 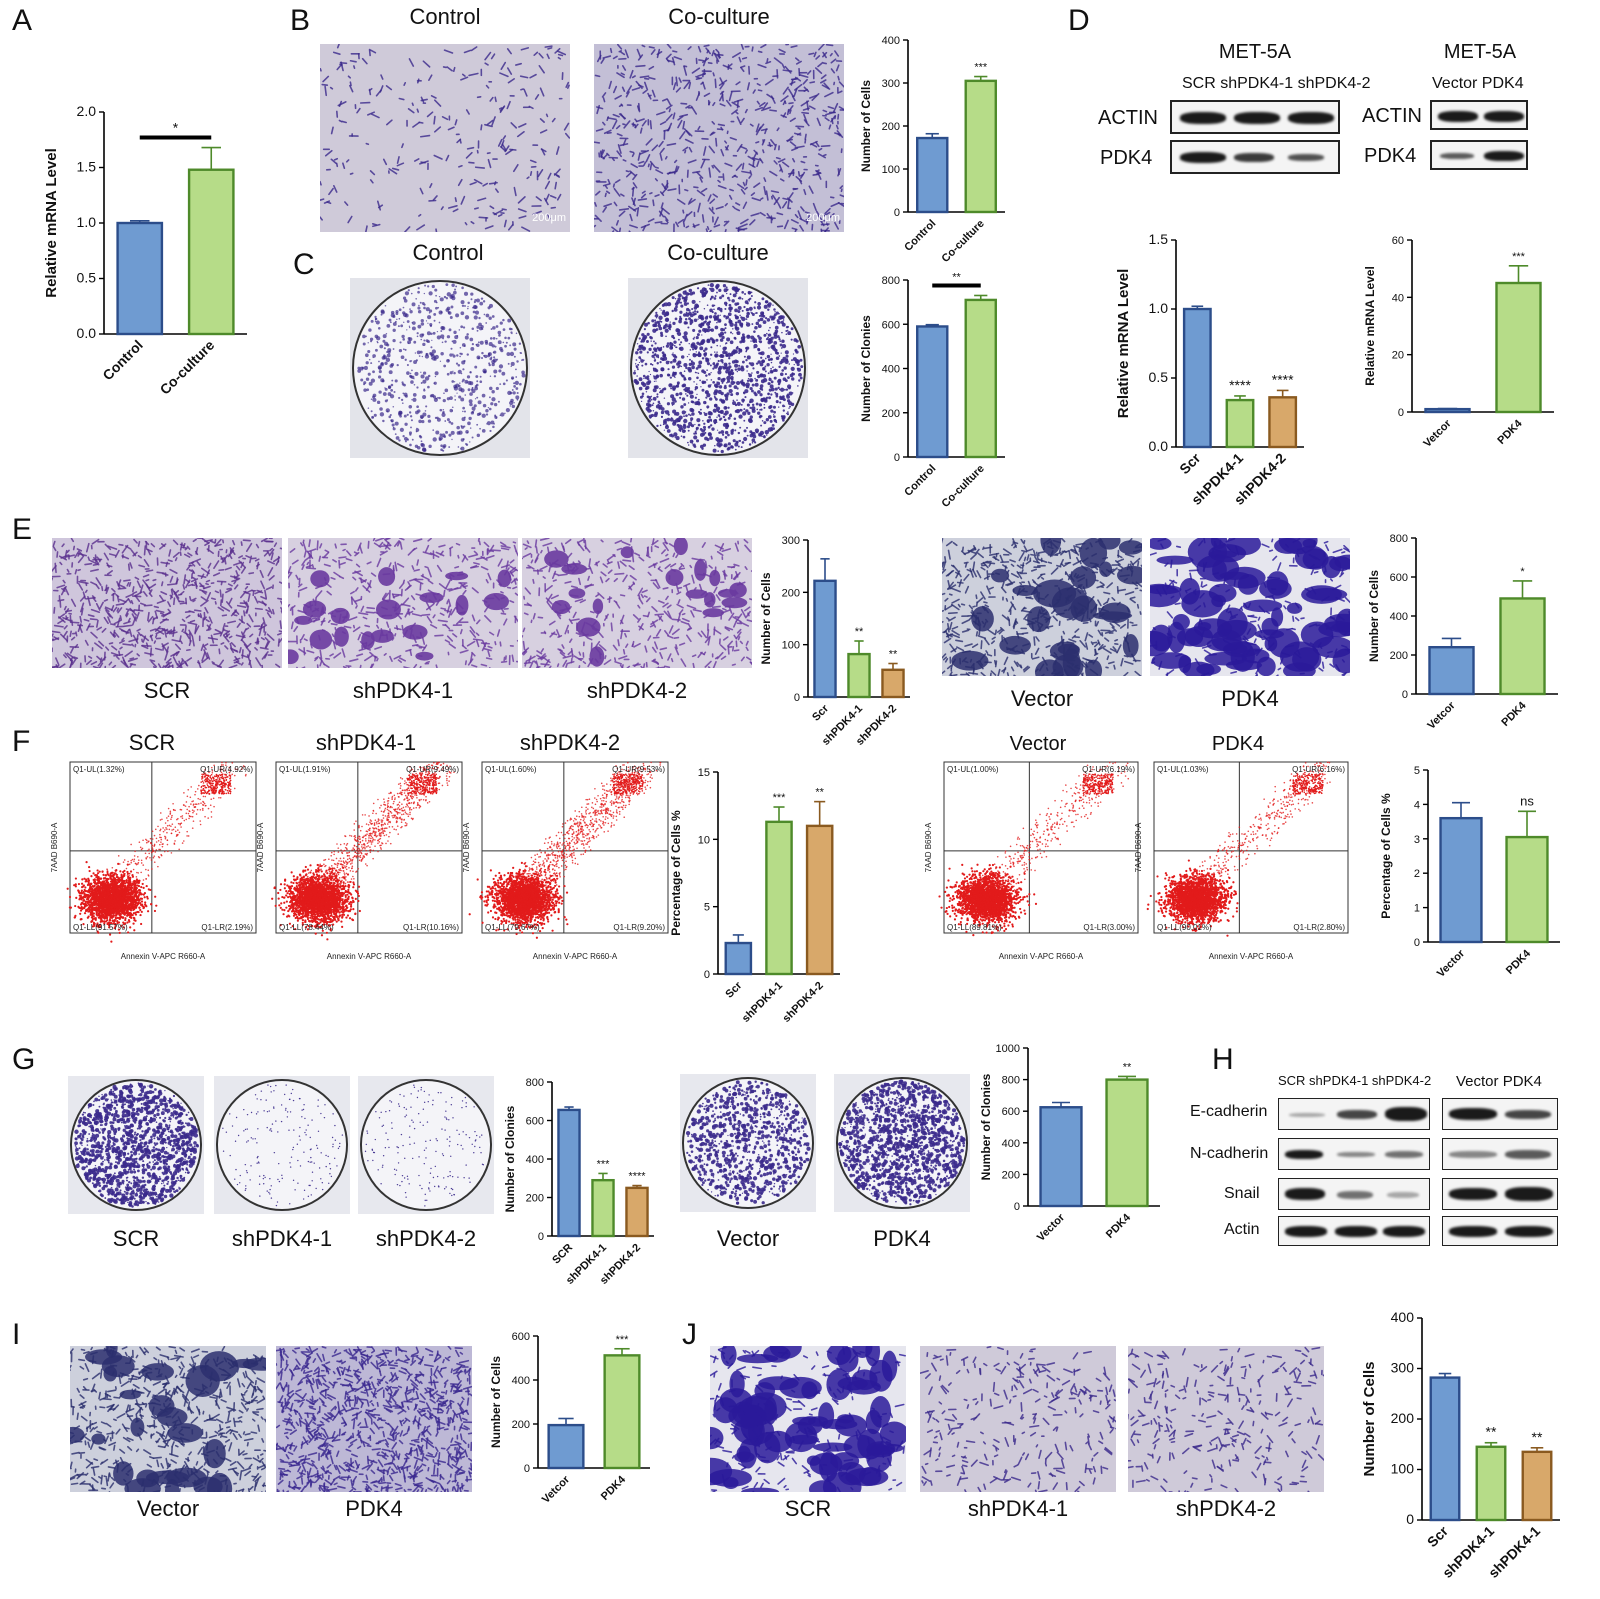 What do you see at coordinates (1399, 578) in the screenshot?
I see `y-tick-label: 600` at bounding box center [1399, 578].